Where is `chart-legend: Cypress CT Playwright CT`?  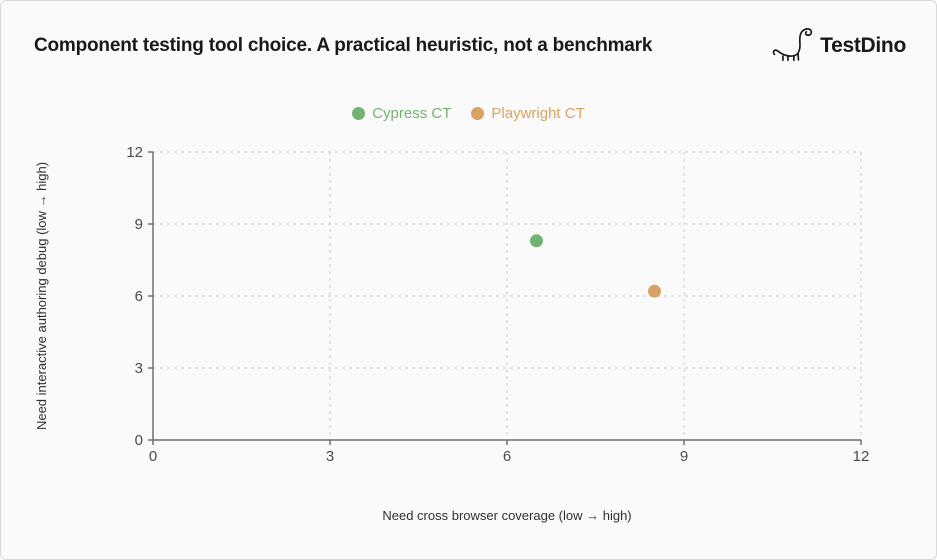 chart-legend: Cypress CT Playwright CT is located at coordinates (468, 113).